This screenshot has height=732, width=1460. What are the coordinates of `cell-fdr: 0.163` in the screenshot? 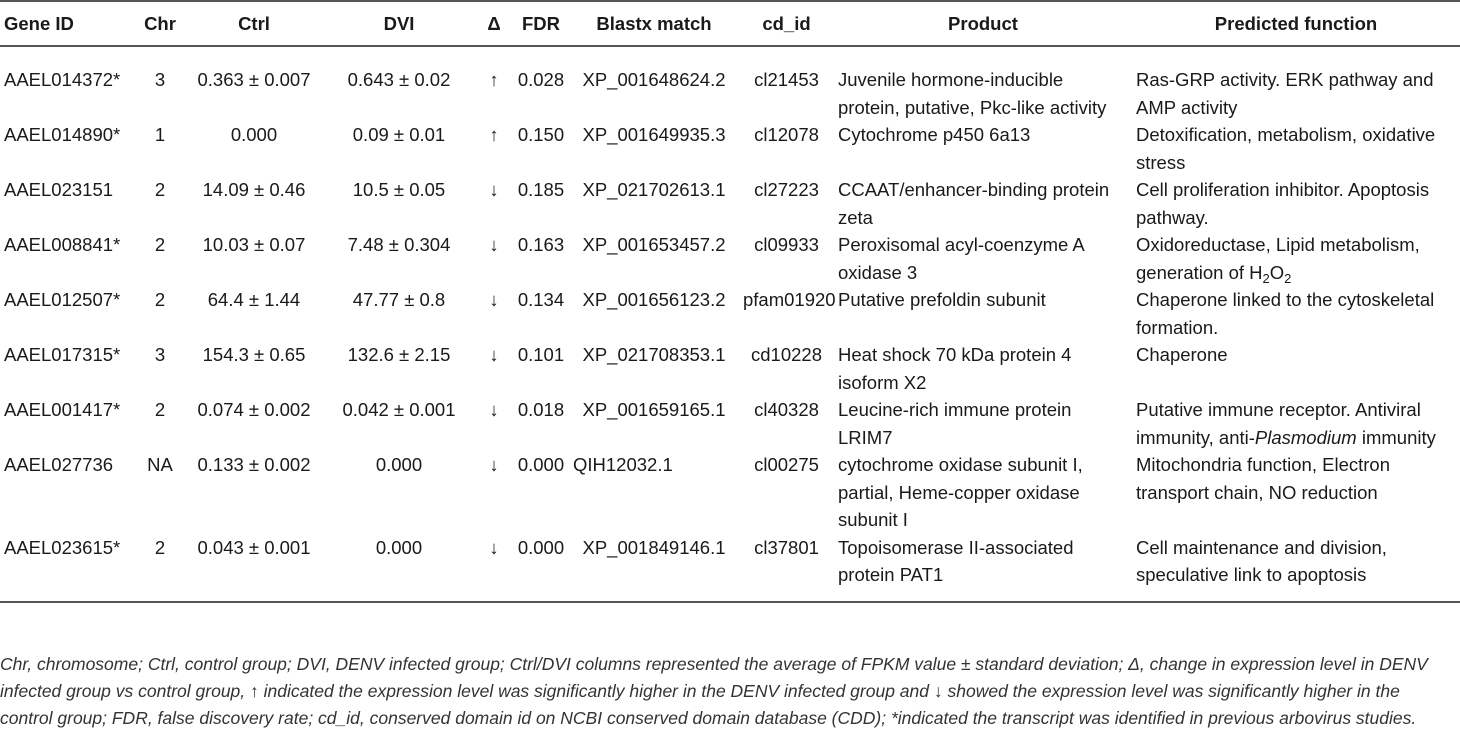 It's located at (541, 244).